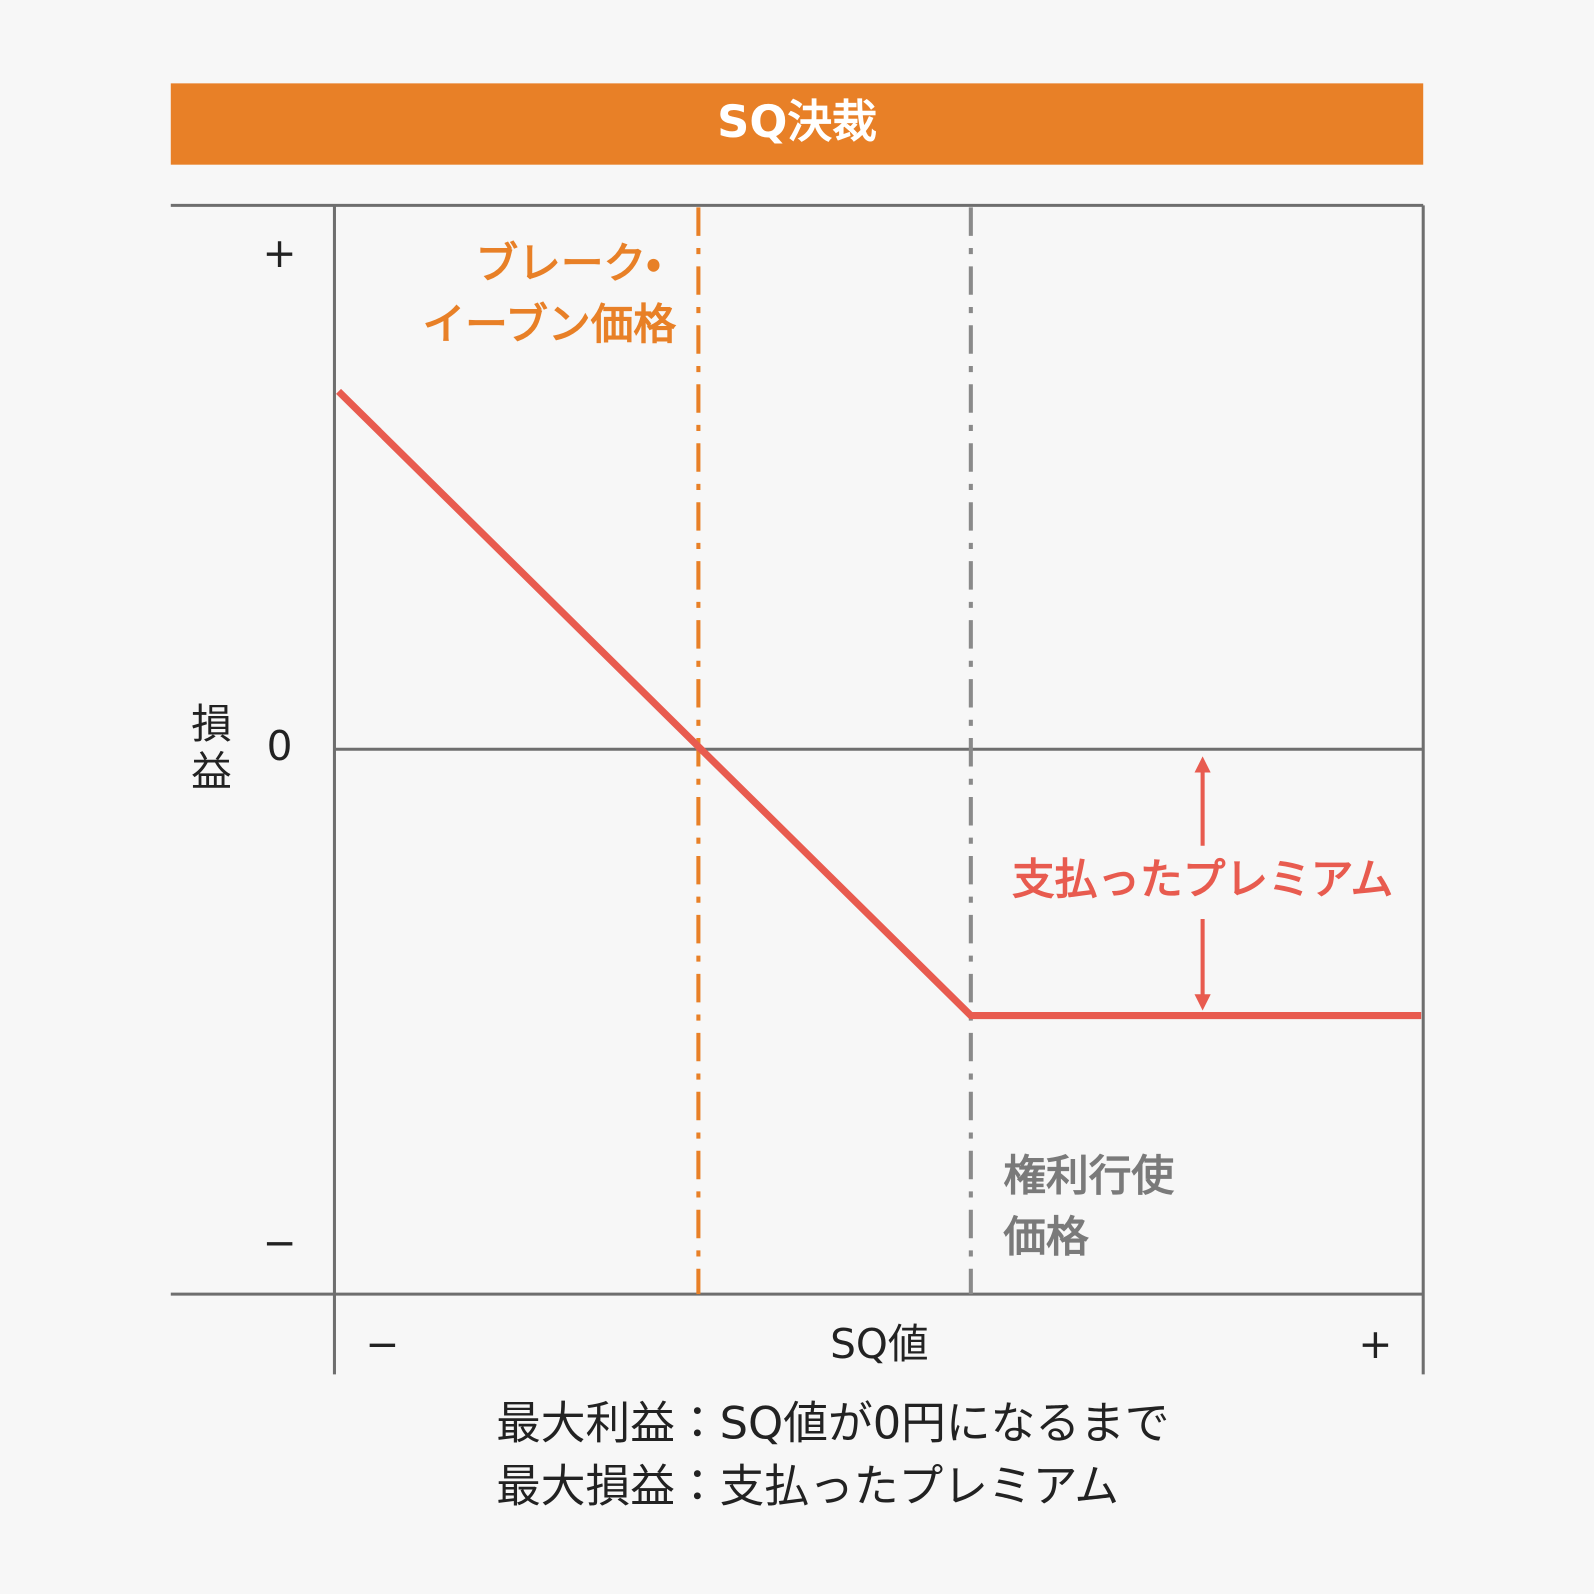  I want to click on strike-label: 価格, so click(1045, 1238).